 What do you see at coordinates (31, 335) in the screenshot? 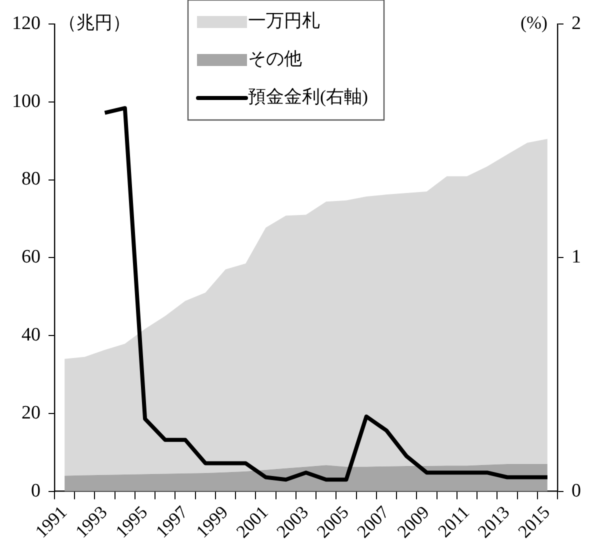
I see `y-tick-label: 40` at bounding box center [31, 335].